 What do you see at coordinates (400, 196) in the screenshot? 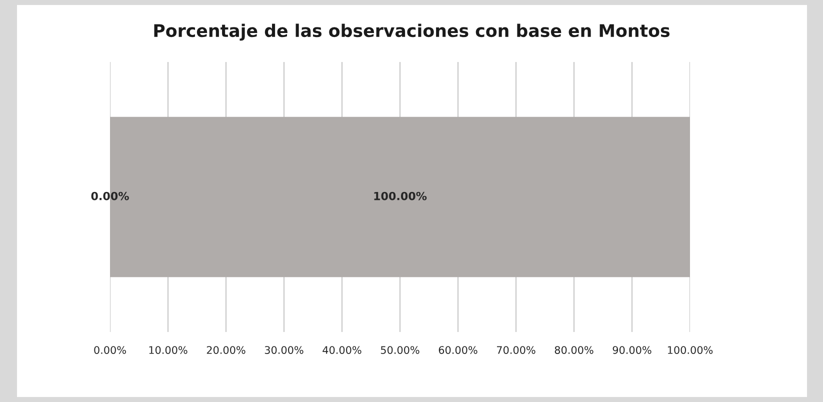
I see `data-label: 100.00%` at bounding box center [400, 196].